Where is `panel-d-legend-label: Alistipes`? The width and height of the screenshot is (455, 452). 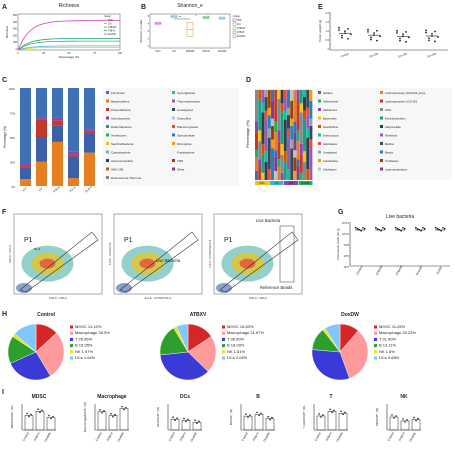
panel-d-legend-label: Alistipes is located at coordinates (328, 93).